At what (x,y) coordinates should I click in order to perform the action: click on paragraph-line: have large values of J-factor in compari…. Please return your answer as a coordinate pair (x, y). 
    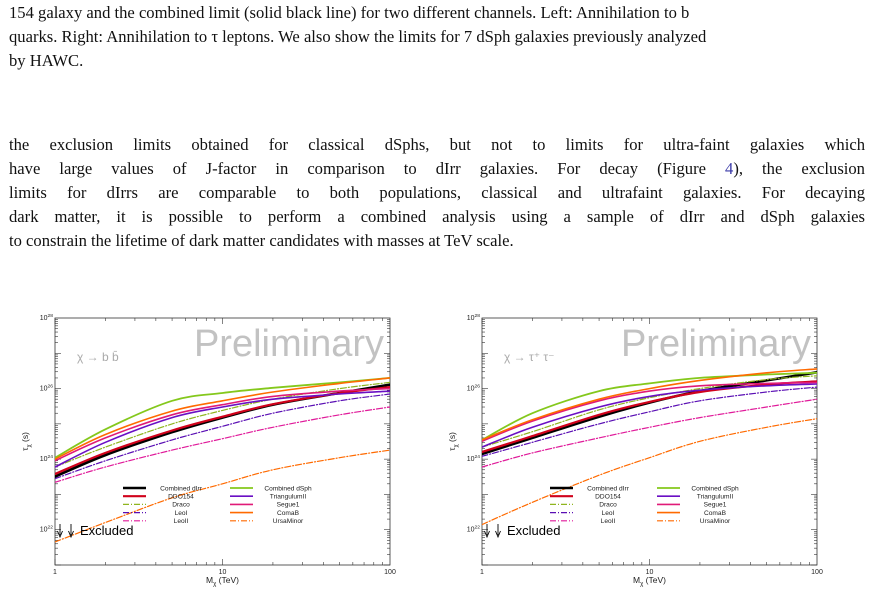
    Looking at the image, I should click on (437, 169).